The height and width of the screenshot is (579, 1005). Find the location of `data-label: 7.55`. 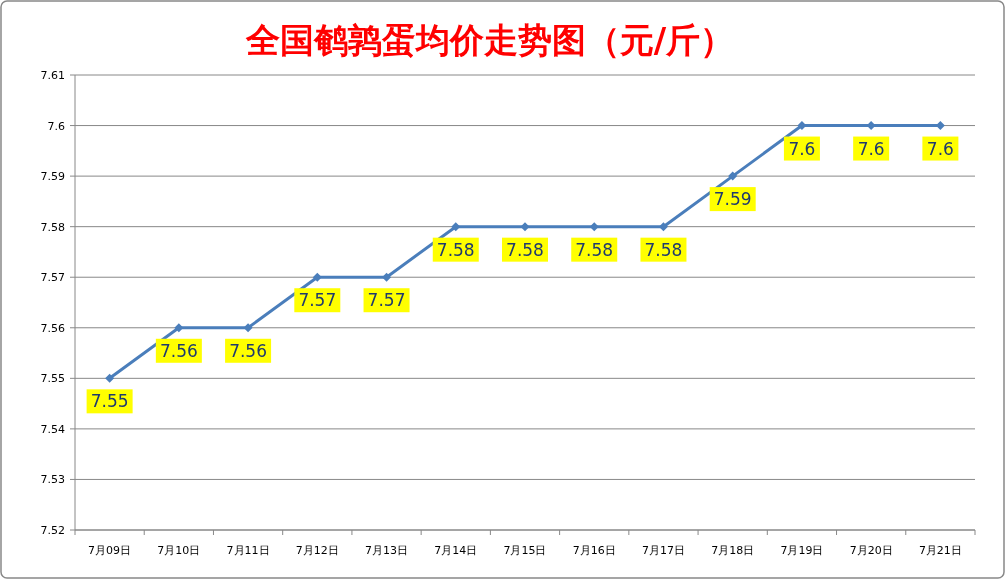

data-label: 7.55 is located at coordinates (109, 401).